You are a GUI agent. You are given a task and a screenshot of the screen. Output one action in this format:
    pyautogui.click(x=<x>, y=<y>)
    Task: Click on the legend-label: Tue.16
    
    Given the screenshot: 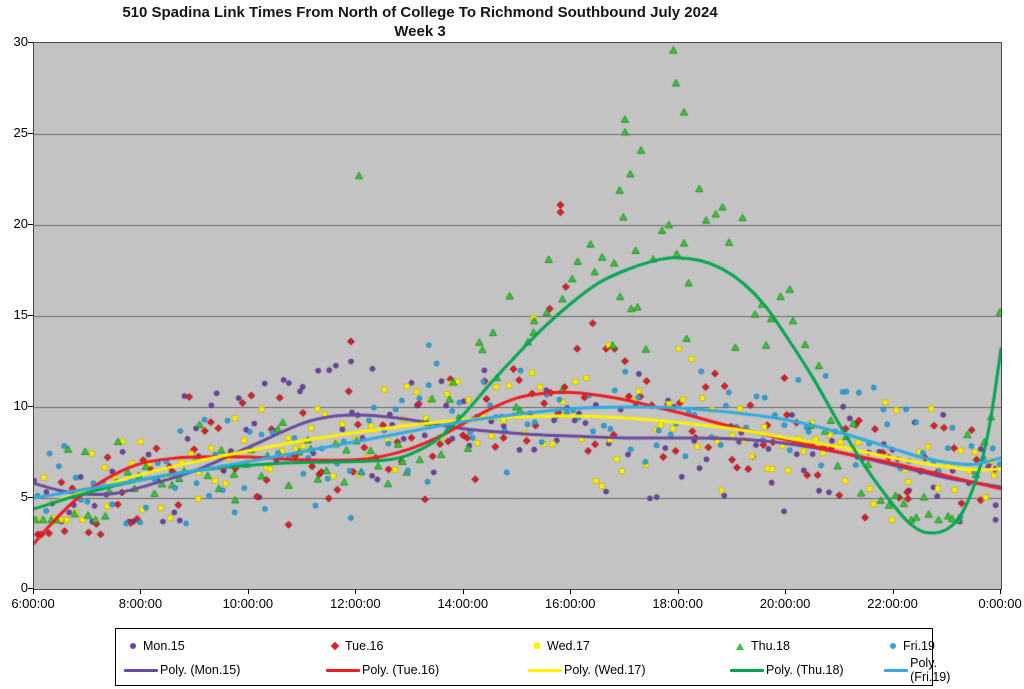 What is the action you would take?
    pyautogui.click(x=364, y=646)
    